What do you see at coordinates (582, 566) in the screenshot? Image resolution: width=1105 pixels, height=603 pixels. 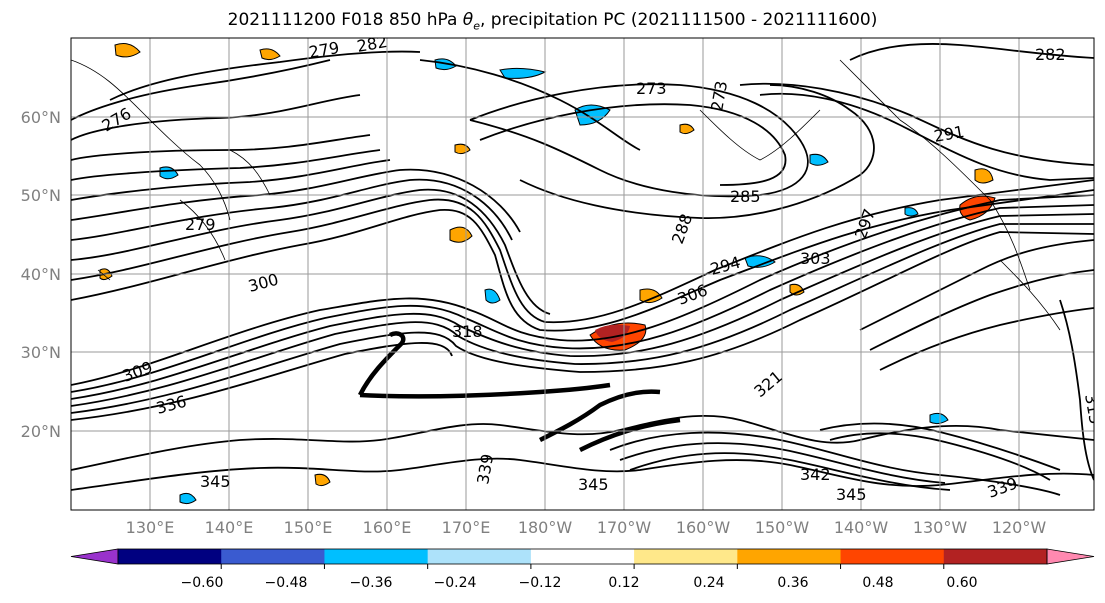 I see `colorbar-ticks` at bounding box center [582, 566].